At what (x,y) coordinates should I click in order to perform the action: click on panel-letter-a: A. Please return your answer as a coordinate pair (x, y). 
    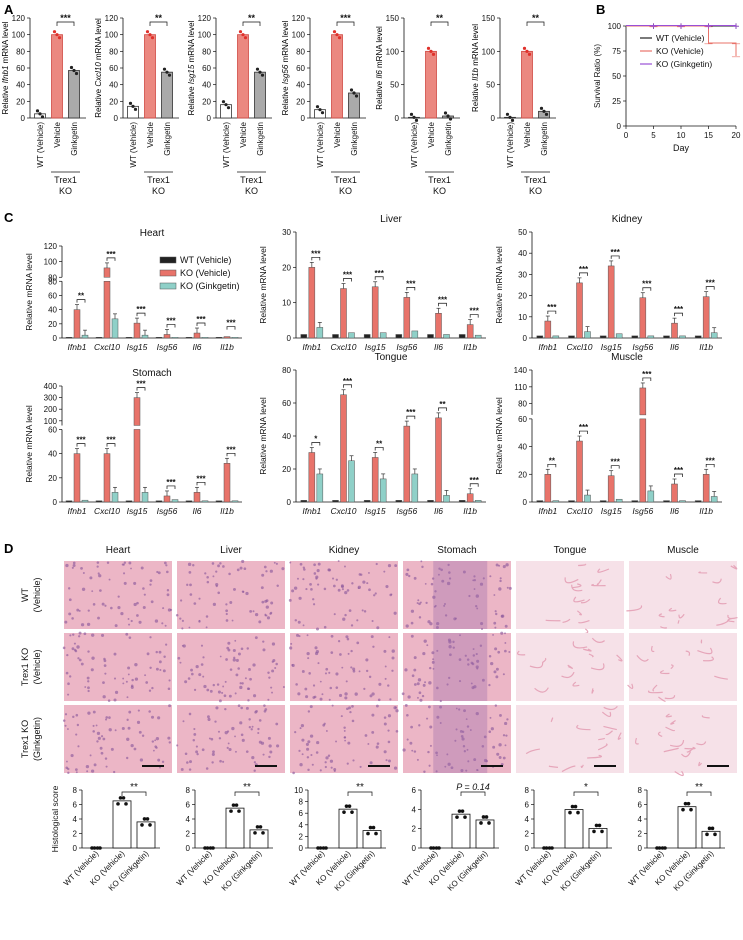
    Looking at the image, I should click on (9, 9).